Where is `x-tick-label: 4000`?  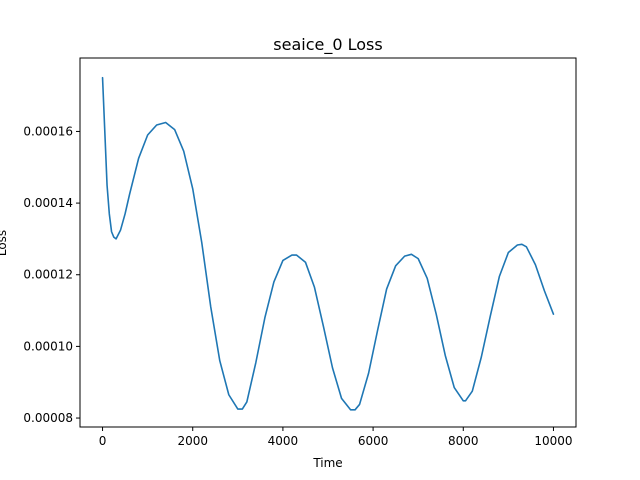 x-tick-label: 4000 is located at coordinates (283, 441).